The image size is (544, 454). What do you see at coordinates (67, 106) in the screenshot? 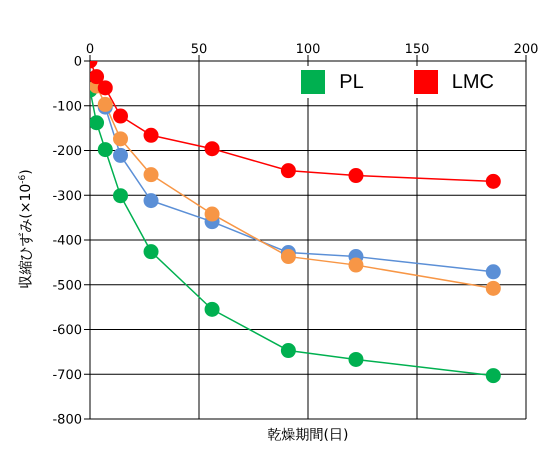
I see `y-tick-label: -100` at bounding box center [67, 106].